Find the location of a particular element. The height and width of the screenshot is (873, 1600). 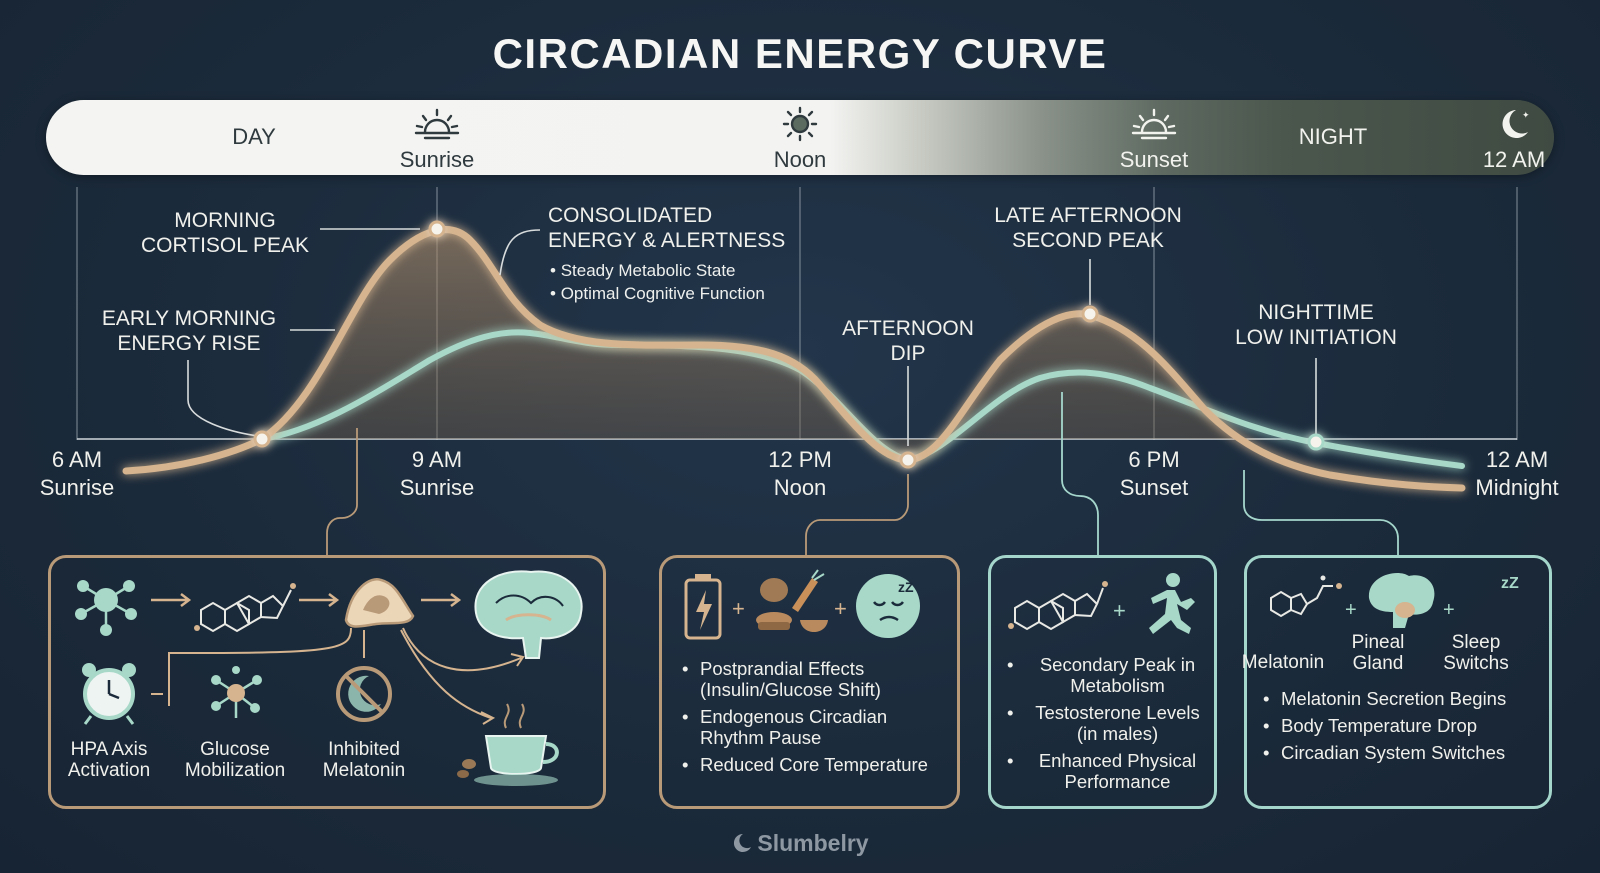

glucose-molecule-icon is located at coordinates (236, 692).